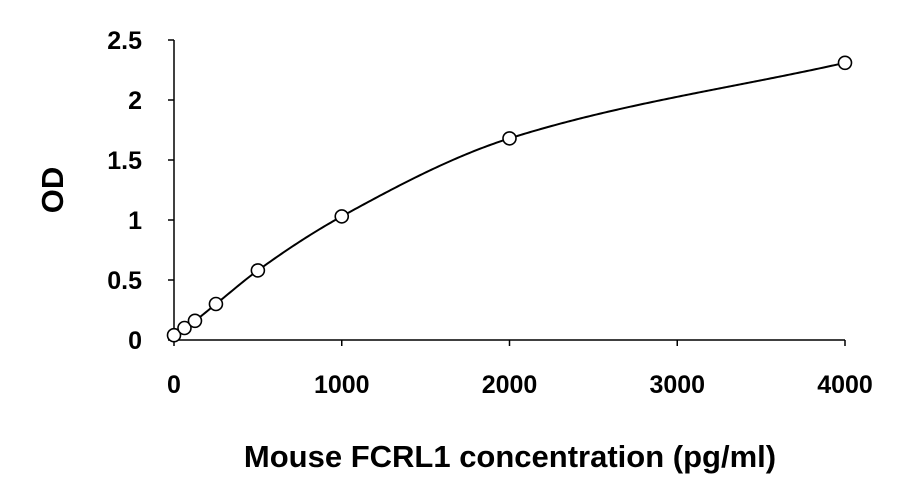 This screenshot has width=916, height=503. Describe the element at coordinates (342, 385) in the screenshot. I see `x-tick-label: 1000` at that location.